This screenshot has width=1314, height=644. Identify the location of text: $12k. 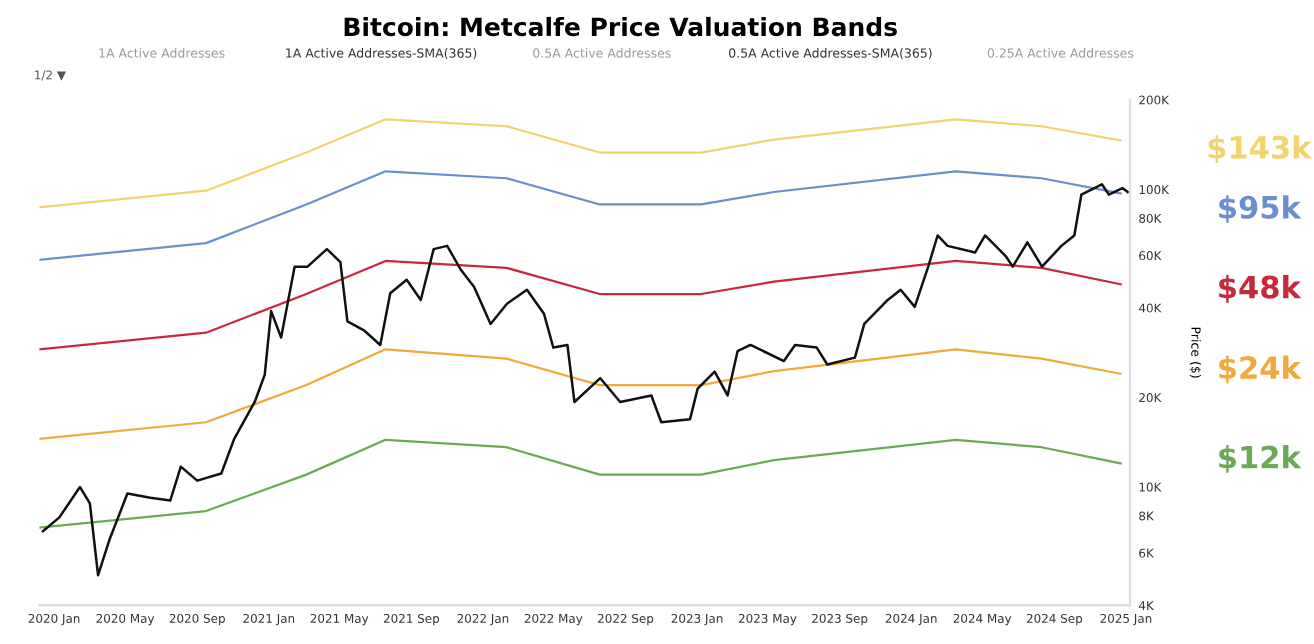
(1260, 459).